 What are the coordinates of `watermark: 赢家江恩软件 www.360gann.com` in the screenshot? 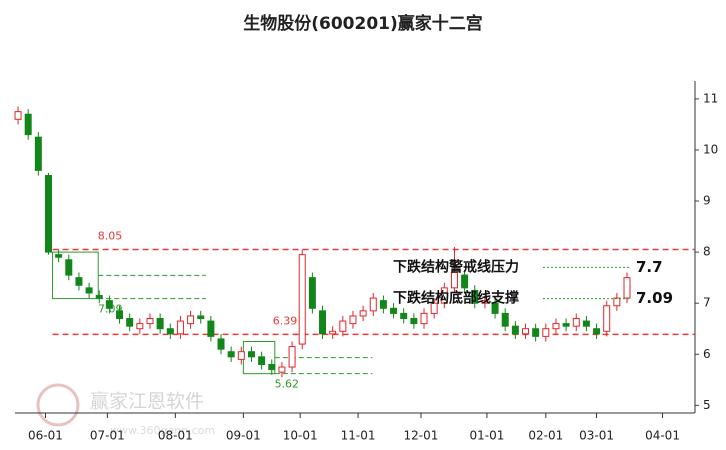 It's located at (125, 410).